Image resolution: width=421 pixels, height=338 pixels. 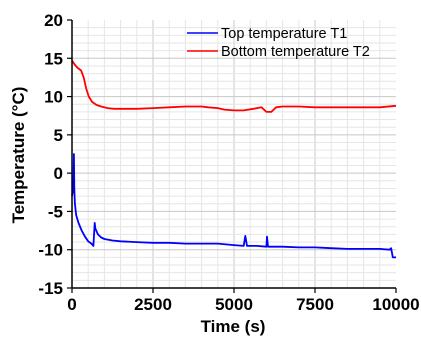 I want to click on x-axis-title: Time (s), so click(x=233, y=326).